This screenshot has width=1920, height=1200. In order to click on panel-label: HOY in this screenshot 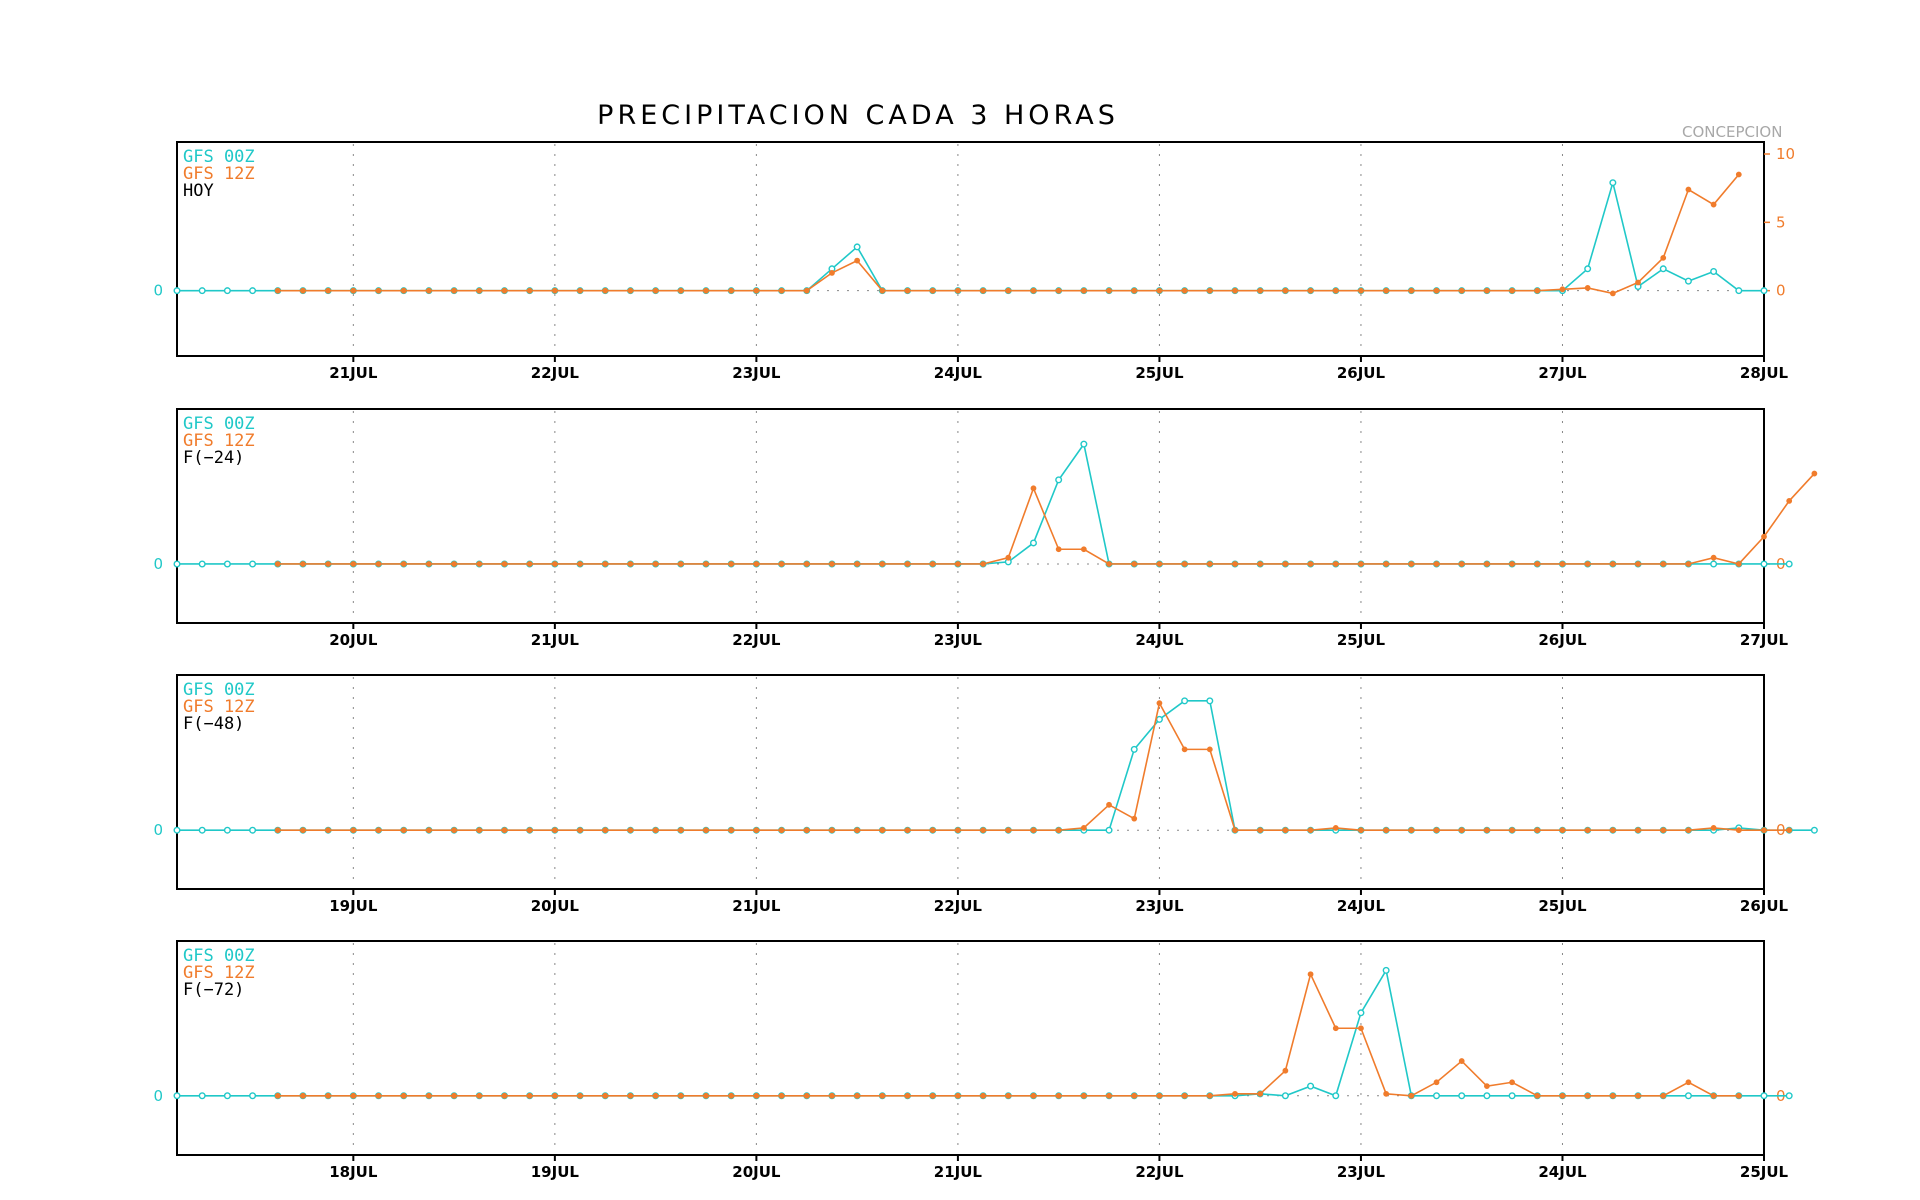, I will do `click(198, 191)`.